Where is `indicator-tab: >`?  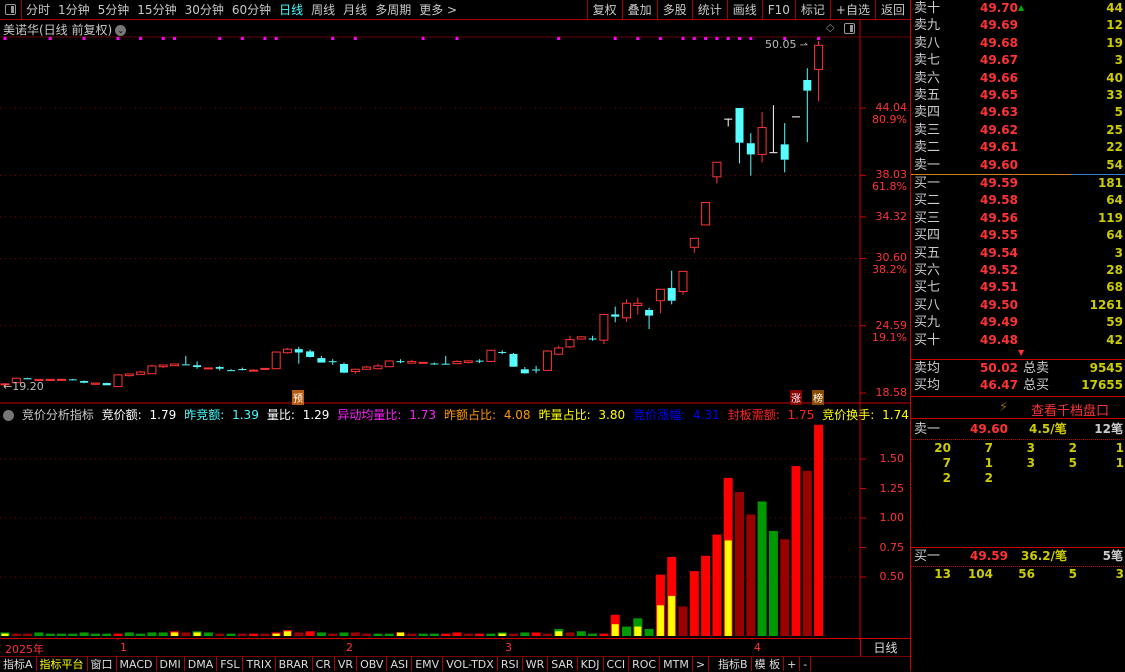
indicator-tab: > is located at coordinates (701, 664).